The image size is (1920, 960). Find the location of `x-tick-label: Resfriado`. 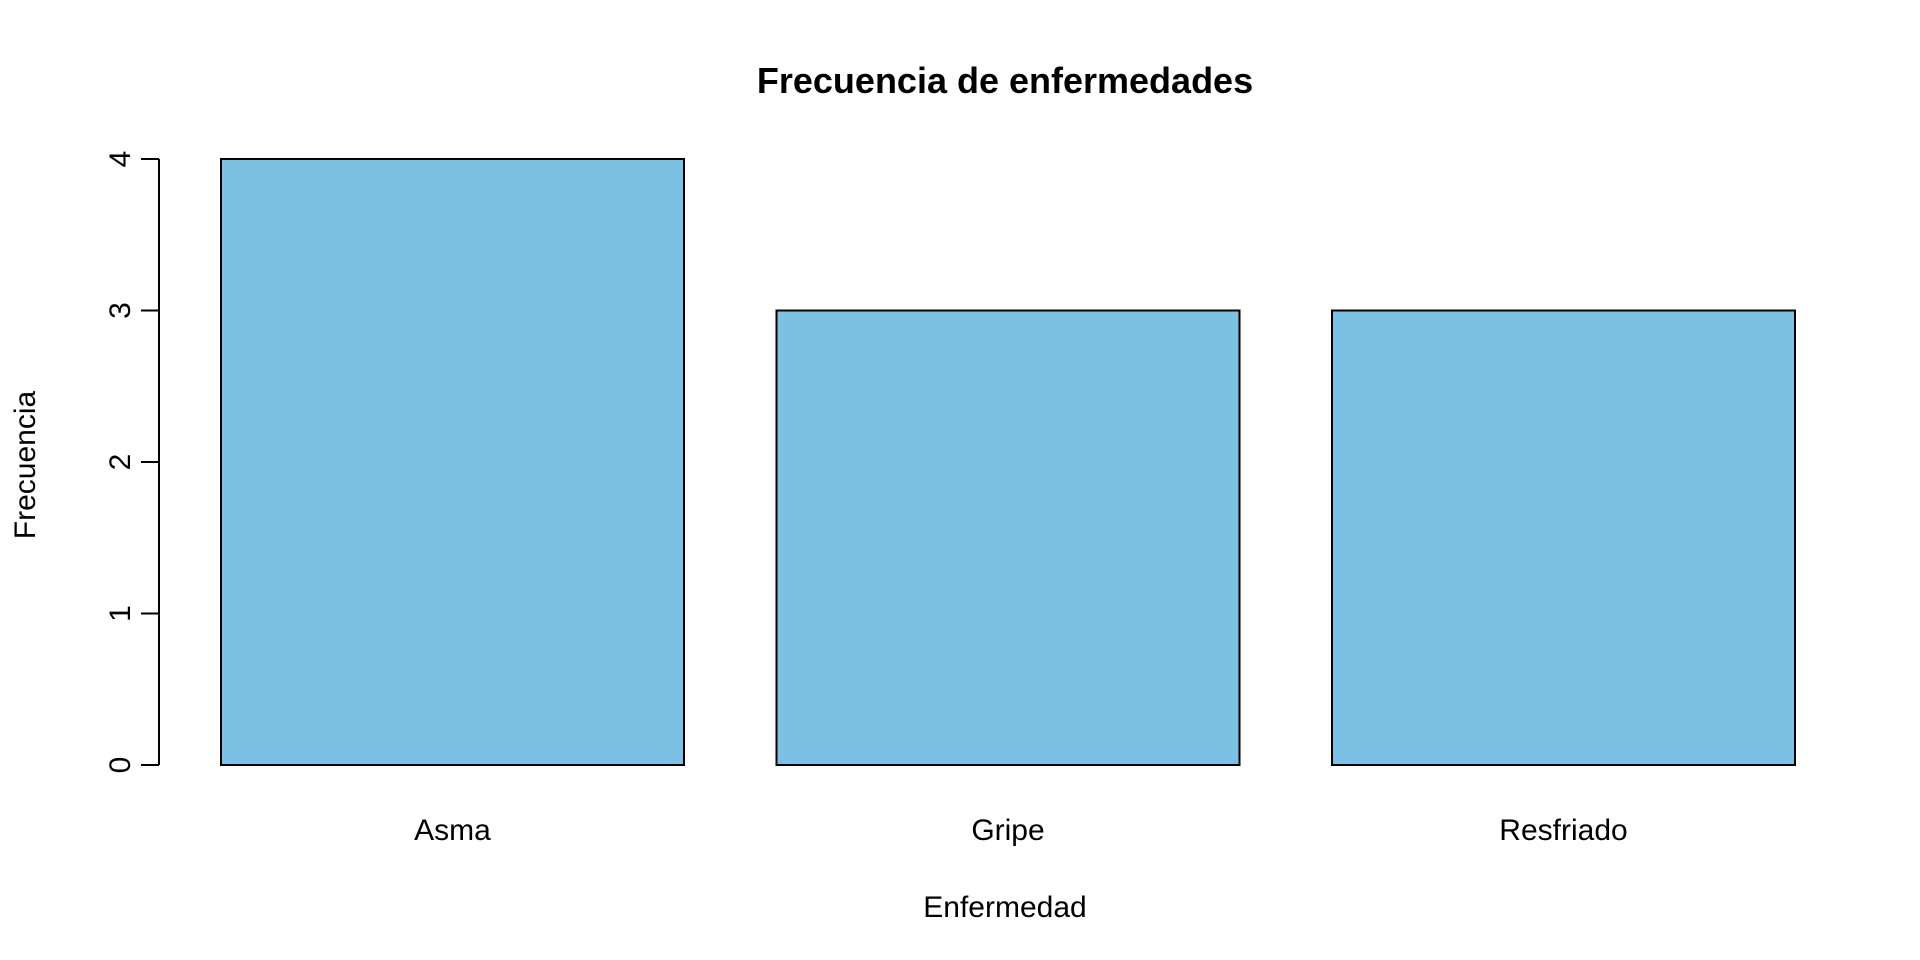

x-tick-label: Resfriado is located at coordinates (1563, 830).